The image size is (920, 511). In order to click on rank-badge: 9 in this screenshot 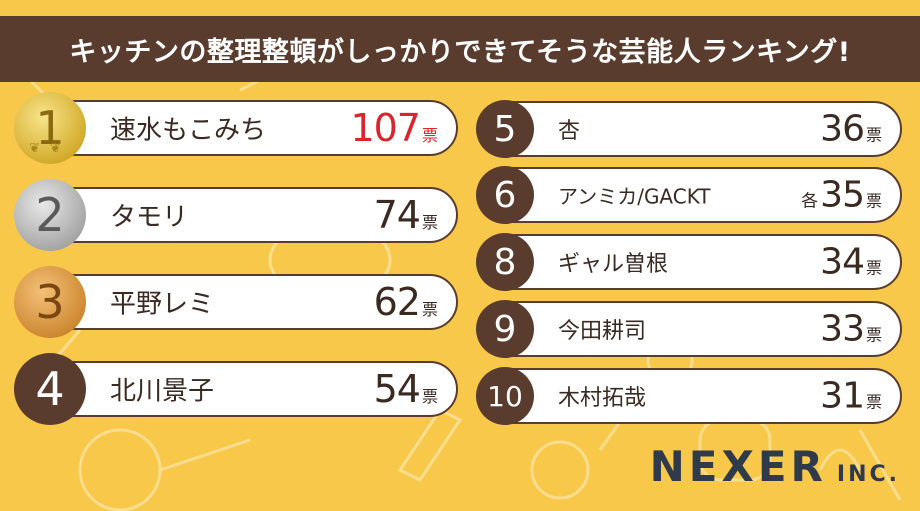, I will do `click(505, 329)`.